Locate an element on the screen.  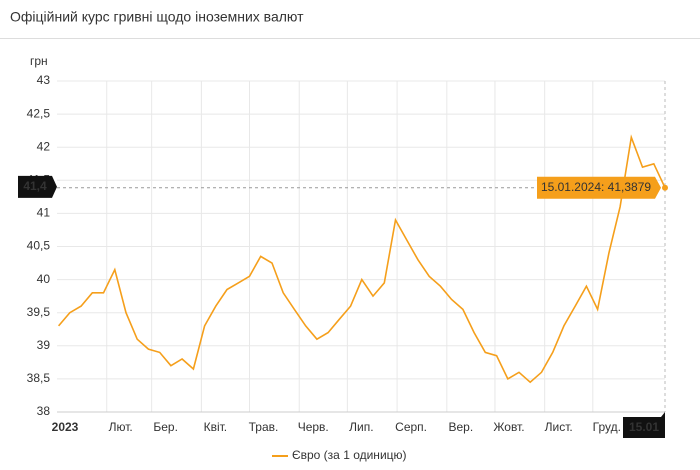
y-marker-label: 41,4 is located at coordinates (35, 186).